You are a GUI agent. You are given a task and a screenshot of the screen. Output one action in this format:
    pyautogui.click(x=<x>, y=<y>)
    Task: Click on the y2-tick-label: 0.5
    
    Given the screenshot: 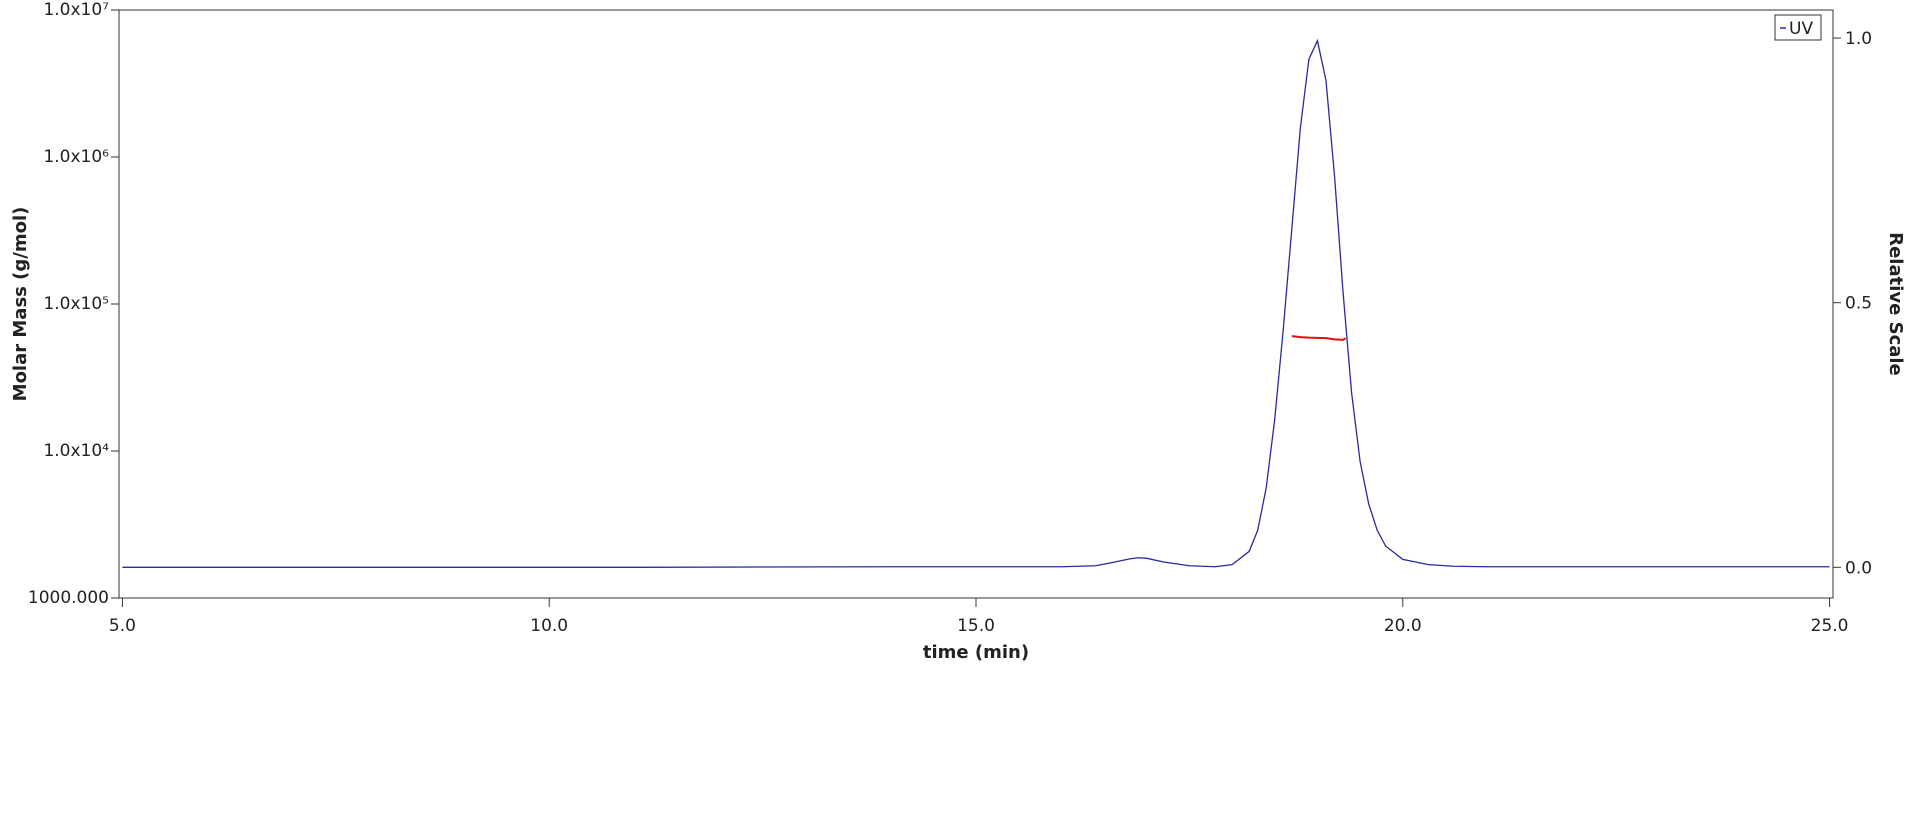 What is the action you would take?
    pyautogui.click(x=1858, y=304)
    